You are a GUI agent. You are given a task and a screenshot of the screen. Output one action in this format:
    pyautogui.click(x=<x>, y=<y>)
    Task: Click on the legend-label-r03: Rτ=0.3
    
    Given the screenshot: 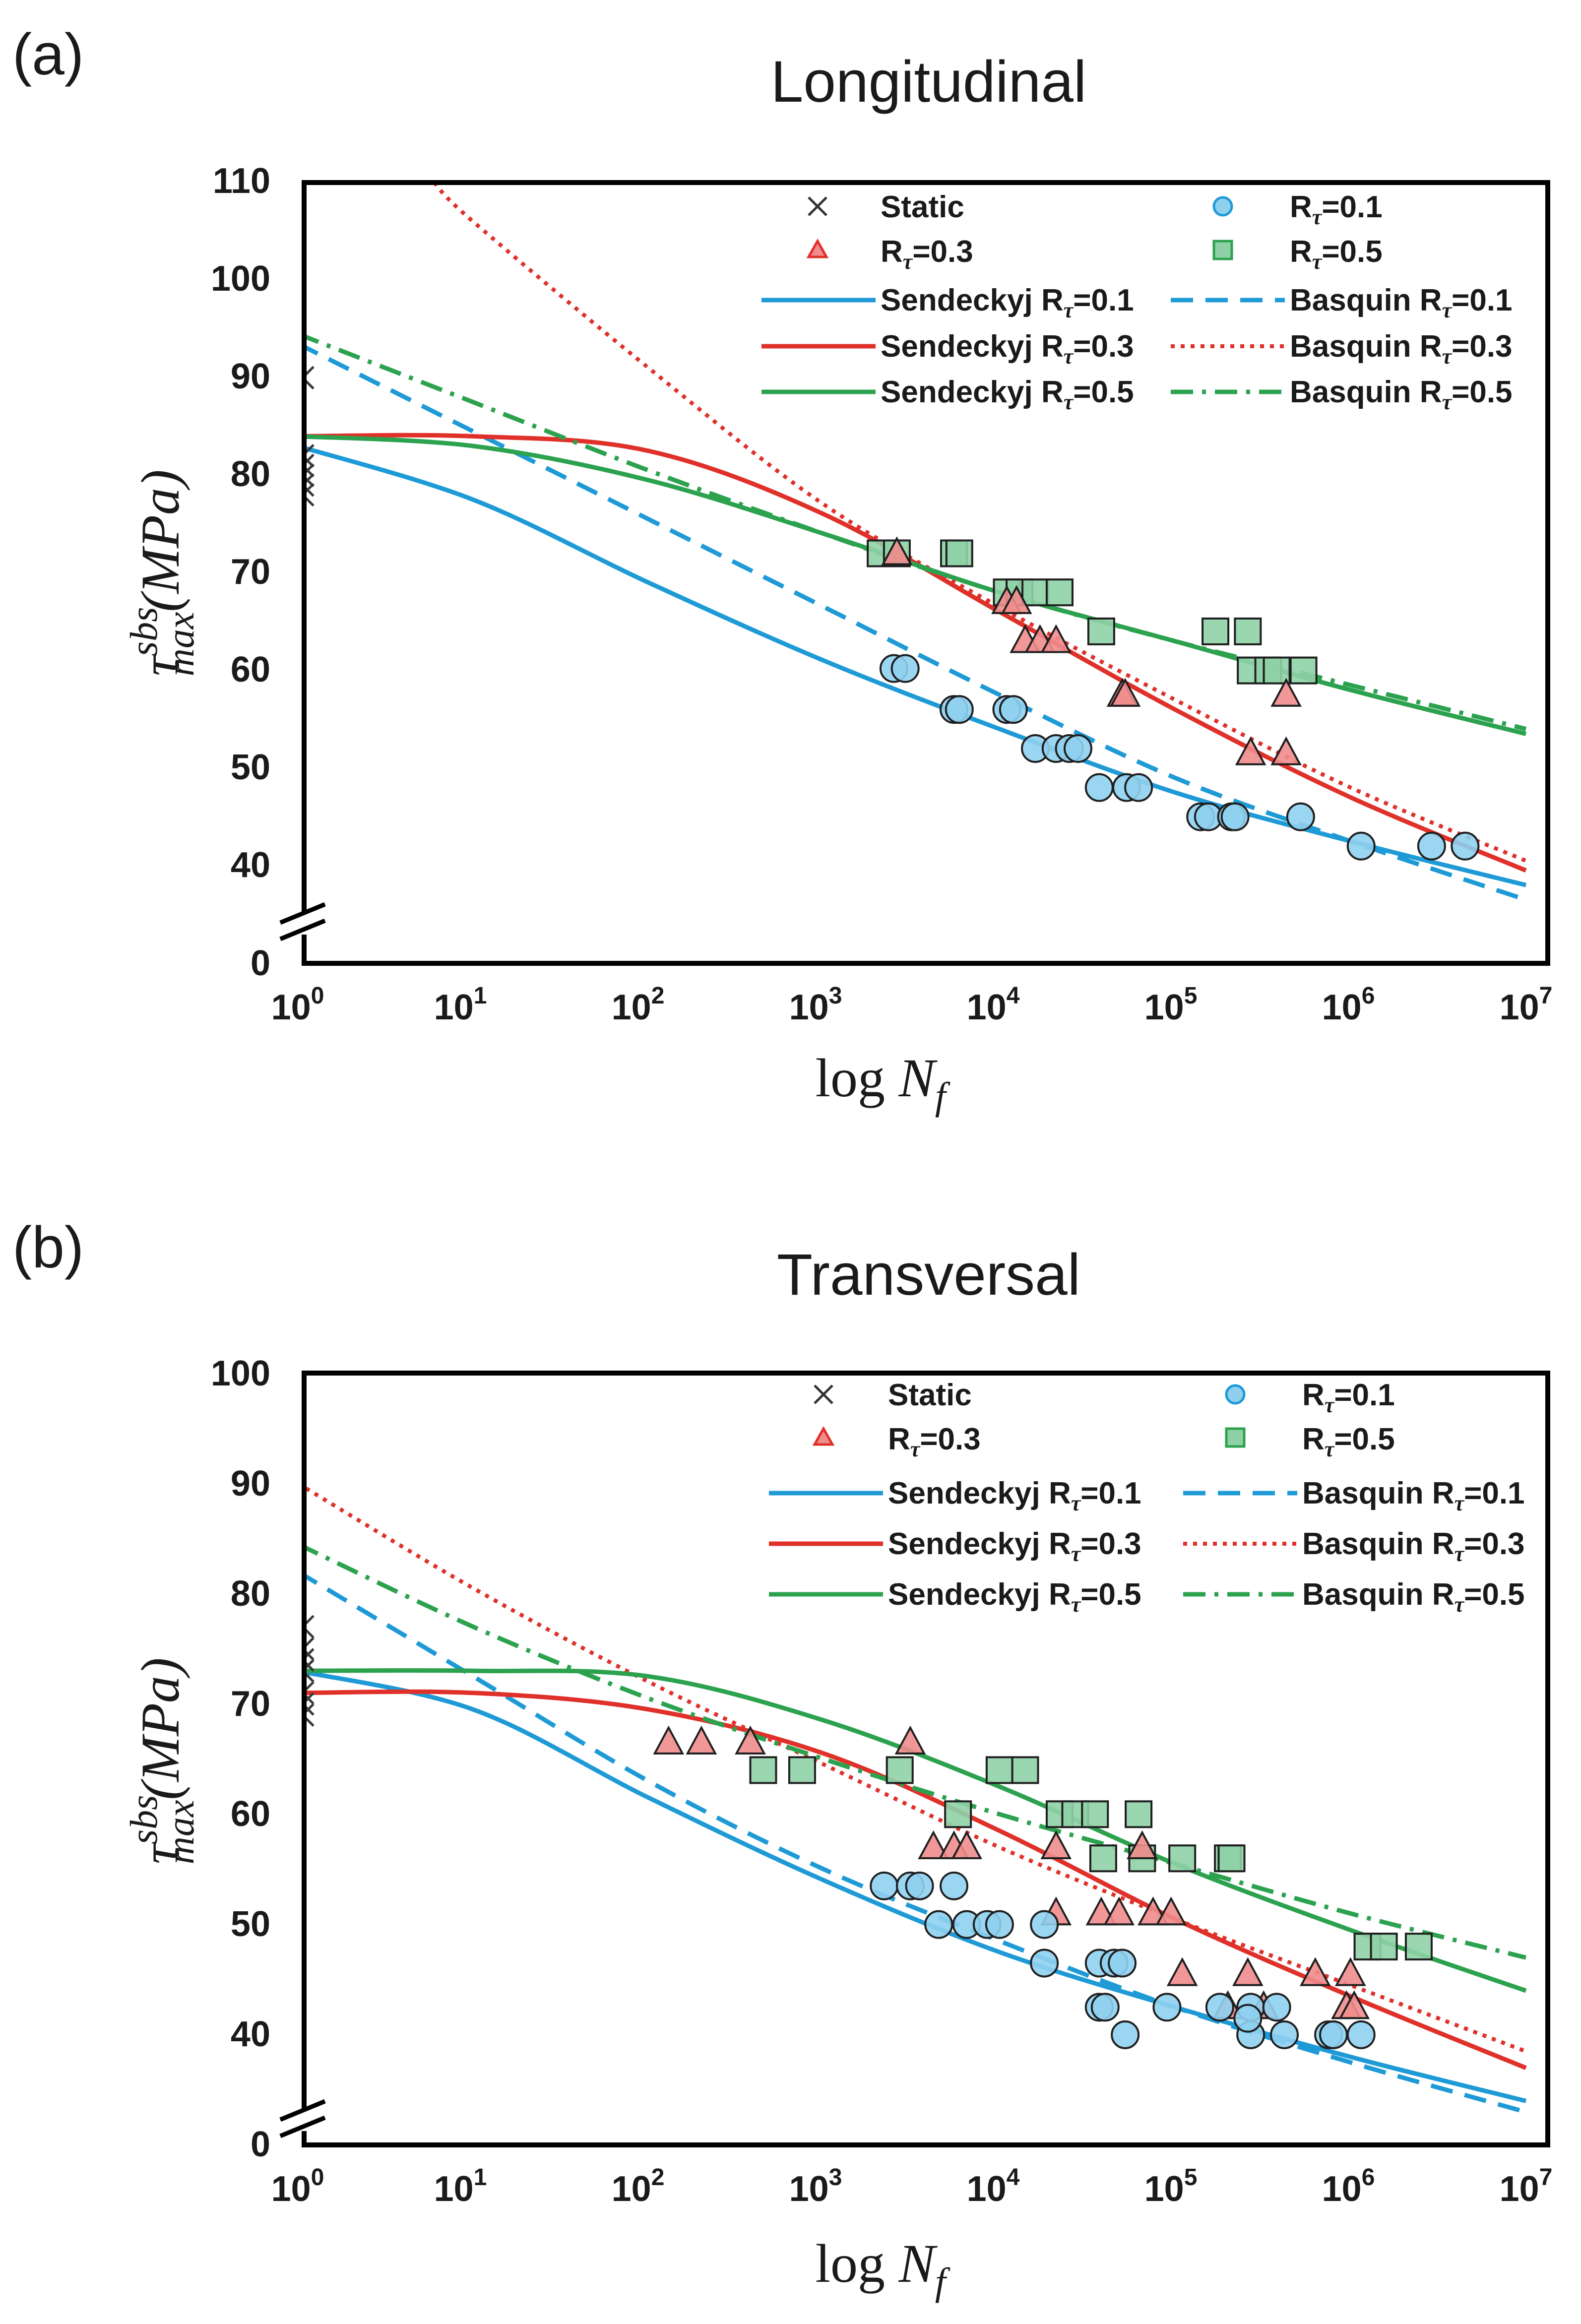 What is the action you would take?
    pyautogui.click(x=927, y=255)
    